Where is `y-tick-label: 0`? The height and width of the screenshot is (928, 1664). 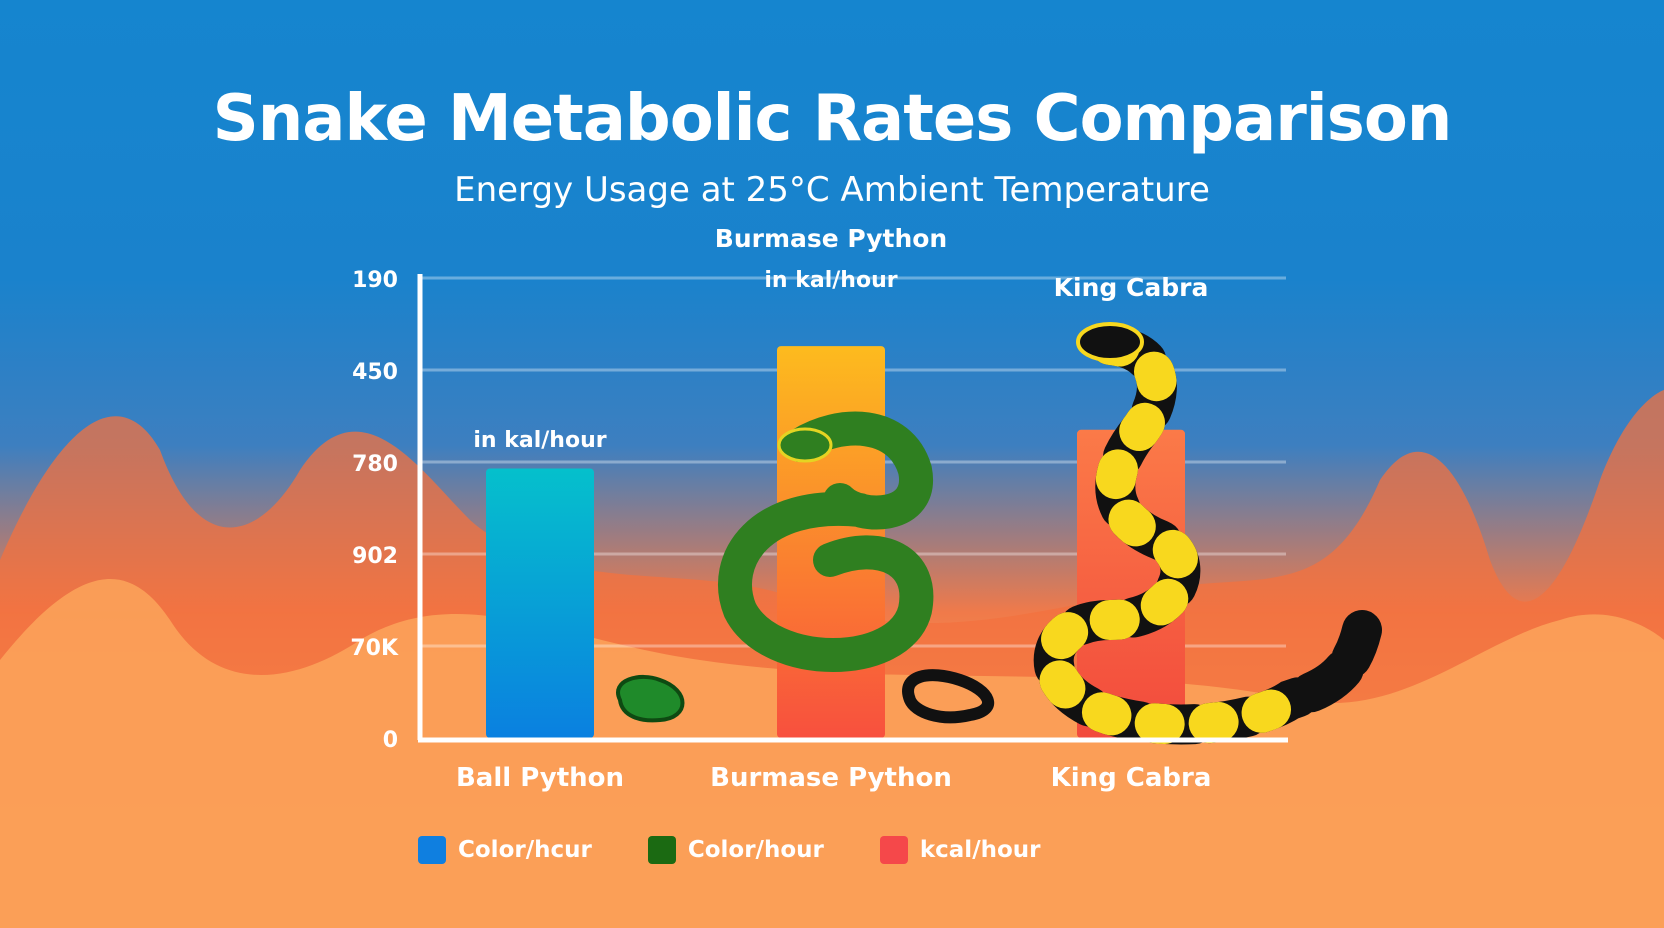 y-tick-label: 0 is located at coordinates (390, 740).